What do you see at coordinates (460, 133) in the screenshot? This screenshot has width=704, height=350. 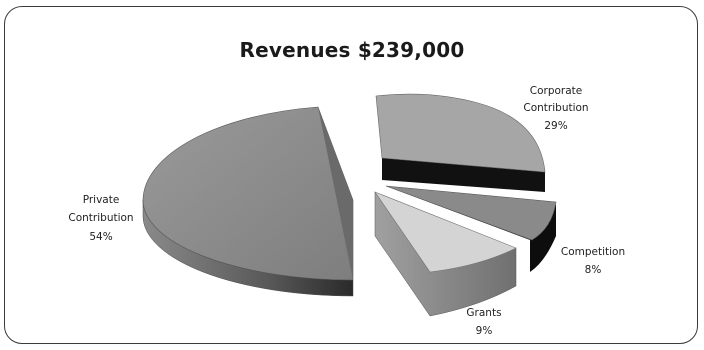 I see `slice-corporate-top` at bounding box center [460, 133].